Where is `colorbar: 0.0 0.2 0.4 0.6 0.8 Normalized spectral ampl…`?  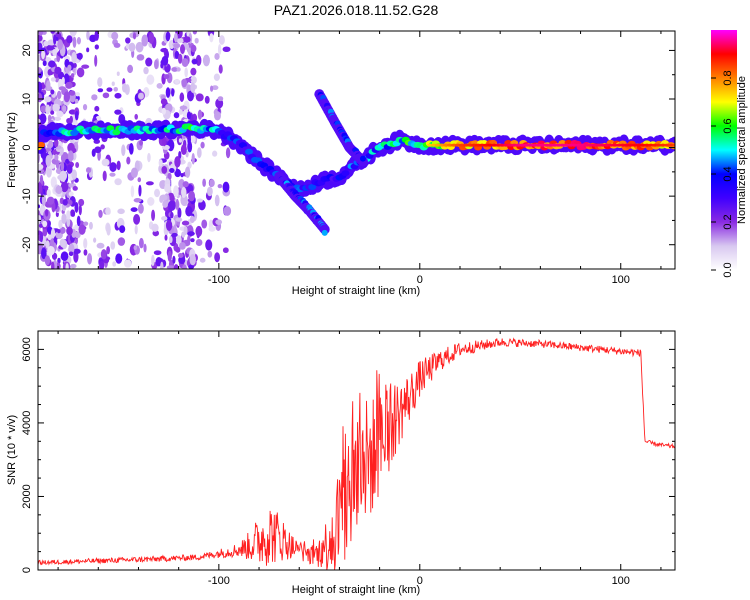
colorbar: 0.0 0.2 0.4 0.6 0.8 Normalized spectral ampl… is located at coordinates (729, 154).